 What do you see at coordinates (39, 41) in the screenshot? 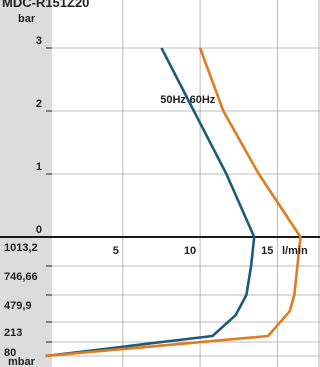
I see `upper-y-tick-label-3: 3` at bounding box center [39, 41].